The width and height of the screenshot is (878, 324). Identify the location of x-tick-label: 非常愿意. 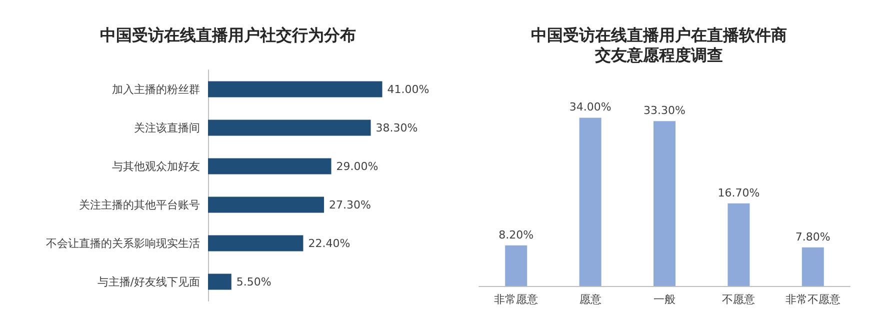
(516, 299).